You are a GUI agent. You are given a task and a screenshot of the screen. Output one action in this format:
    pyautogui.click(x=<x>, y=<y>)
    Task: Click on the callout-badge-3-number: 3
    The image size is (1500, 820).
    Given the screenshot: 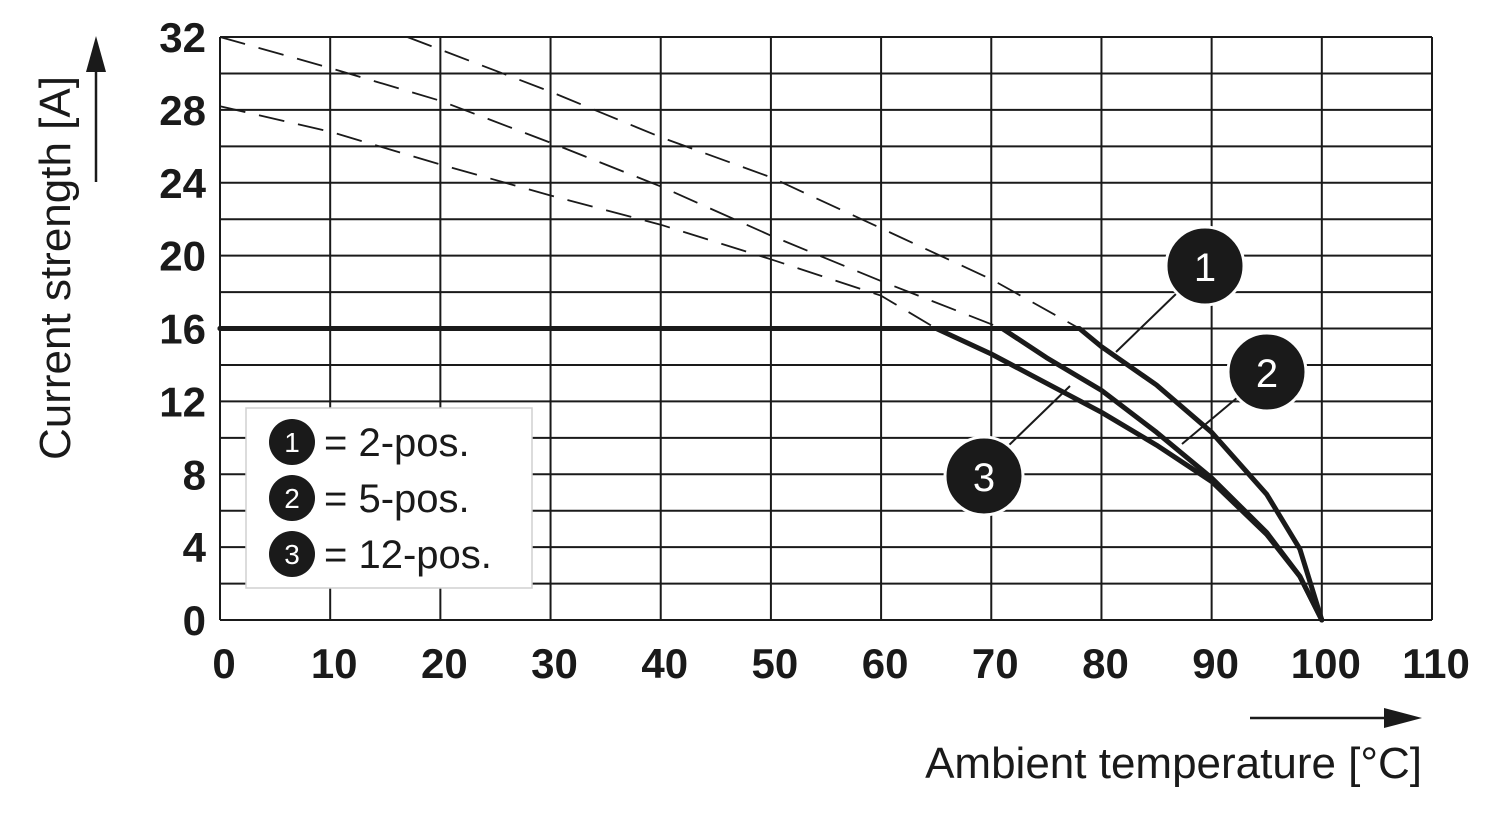 What is the action you would take?
    pyautogui.click(x=984, y=478)
    